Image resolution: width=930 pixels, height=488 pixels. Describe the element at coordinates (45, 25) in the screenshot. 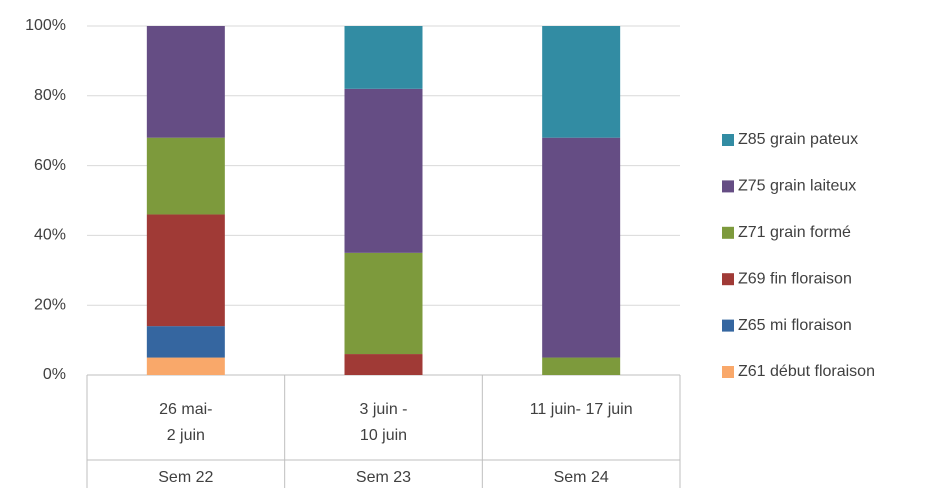

I see `y-tick-label: 100%` at that location.